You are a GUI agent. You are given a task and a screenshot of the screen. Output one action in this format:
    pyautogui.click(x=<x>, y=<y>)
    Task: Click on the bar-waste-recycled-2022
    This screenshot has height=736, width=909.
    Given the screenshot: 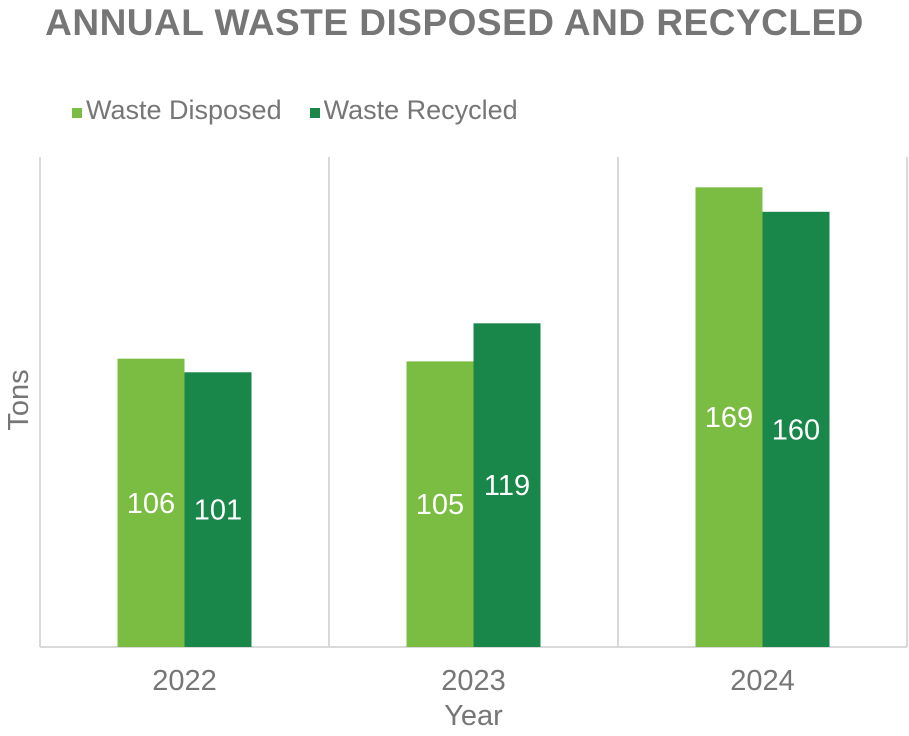 What is the action you would take?
    pyautogui.click(x=218, y=509)
    